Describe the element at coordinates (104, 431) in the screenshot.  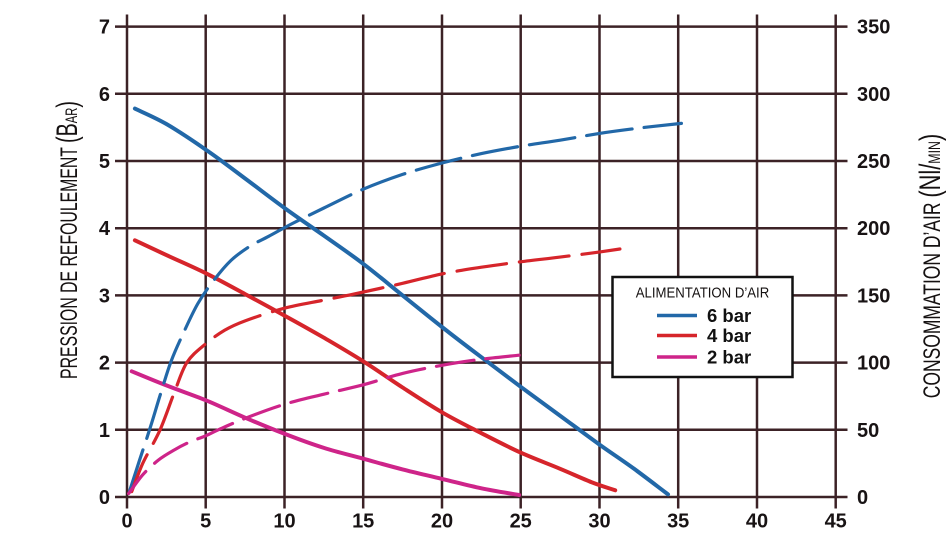
I see `svg-text: 1` at that location.